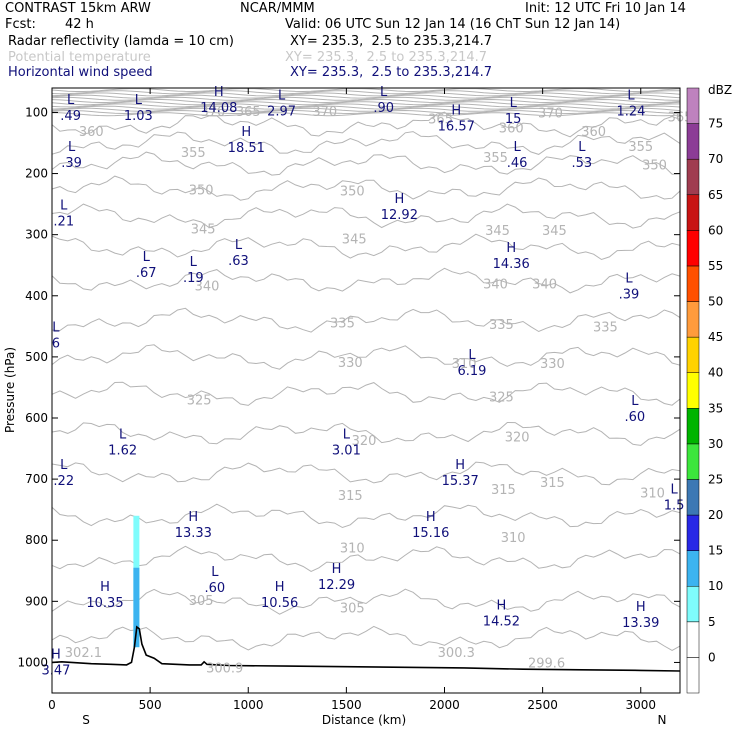 Image resolution: width=740 pixels, height=740 pixels. I want to click on colorbar-tick-label: 65, so click(715, 195).